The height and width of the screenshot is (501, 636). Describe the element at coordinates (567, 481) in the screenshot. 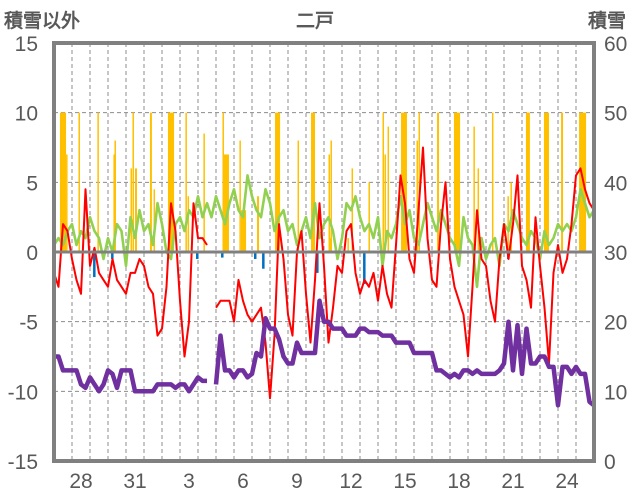

I see `x-tick-label: 24` at that location.